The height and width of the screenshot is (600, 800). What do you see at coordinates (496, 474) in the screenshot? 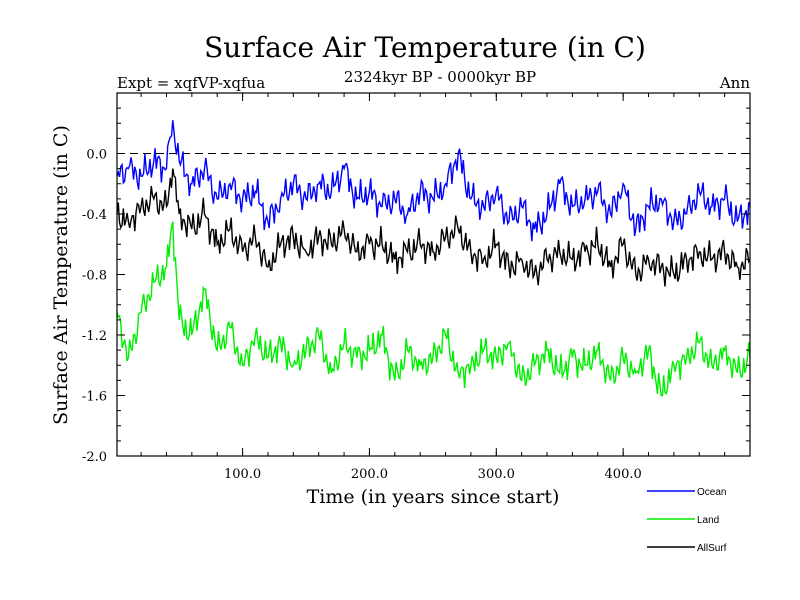
I see `x-tick-label: 300.0` at bounding box center [496, 474].